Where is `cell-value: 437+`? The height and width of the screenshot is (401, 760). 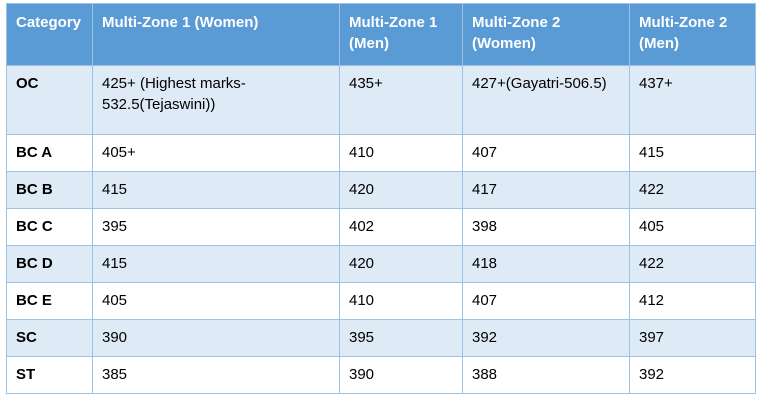 cell-value: 437+ is located at coordinates (692, 100).